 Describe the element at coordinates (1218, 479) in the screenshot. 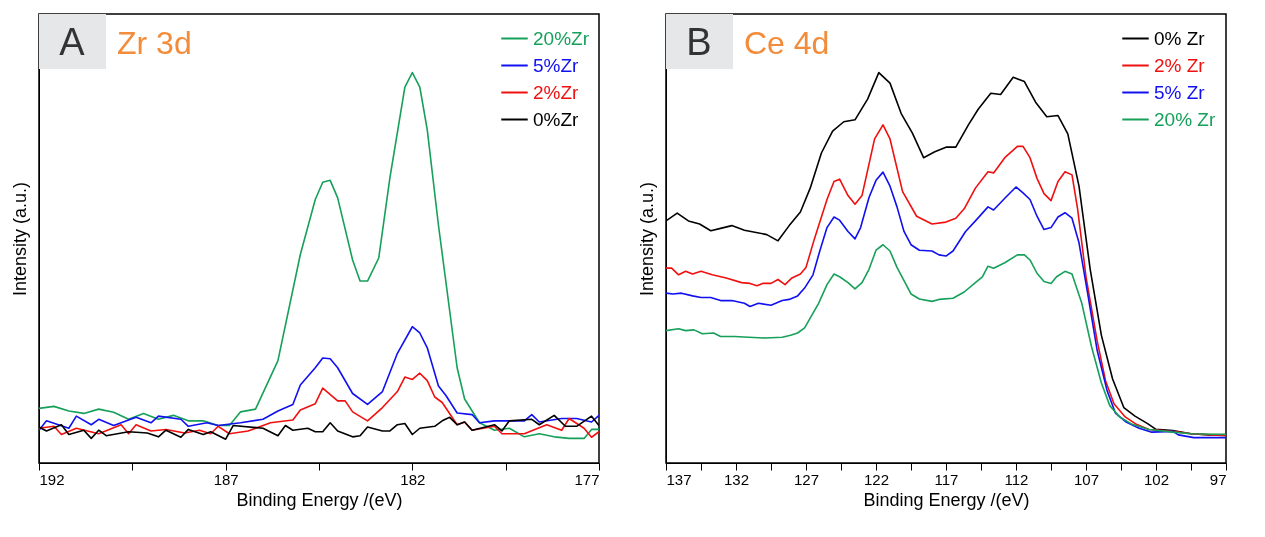

I see `x-tick-label: 97` at that location.